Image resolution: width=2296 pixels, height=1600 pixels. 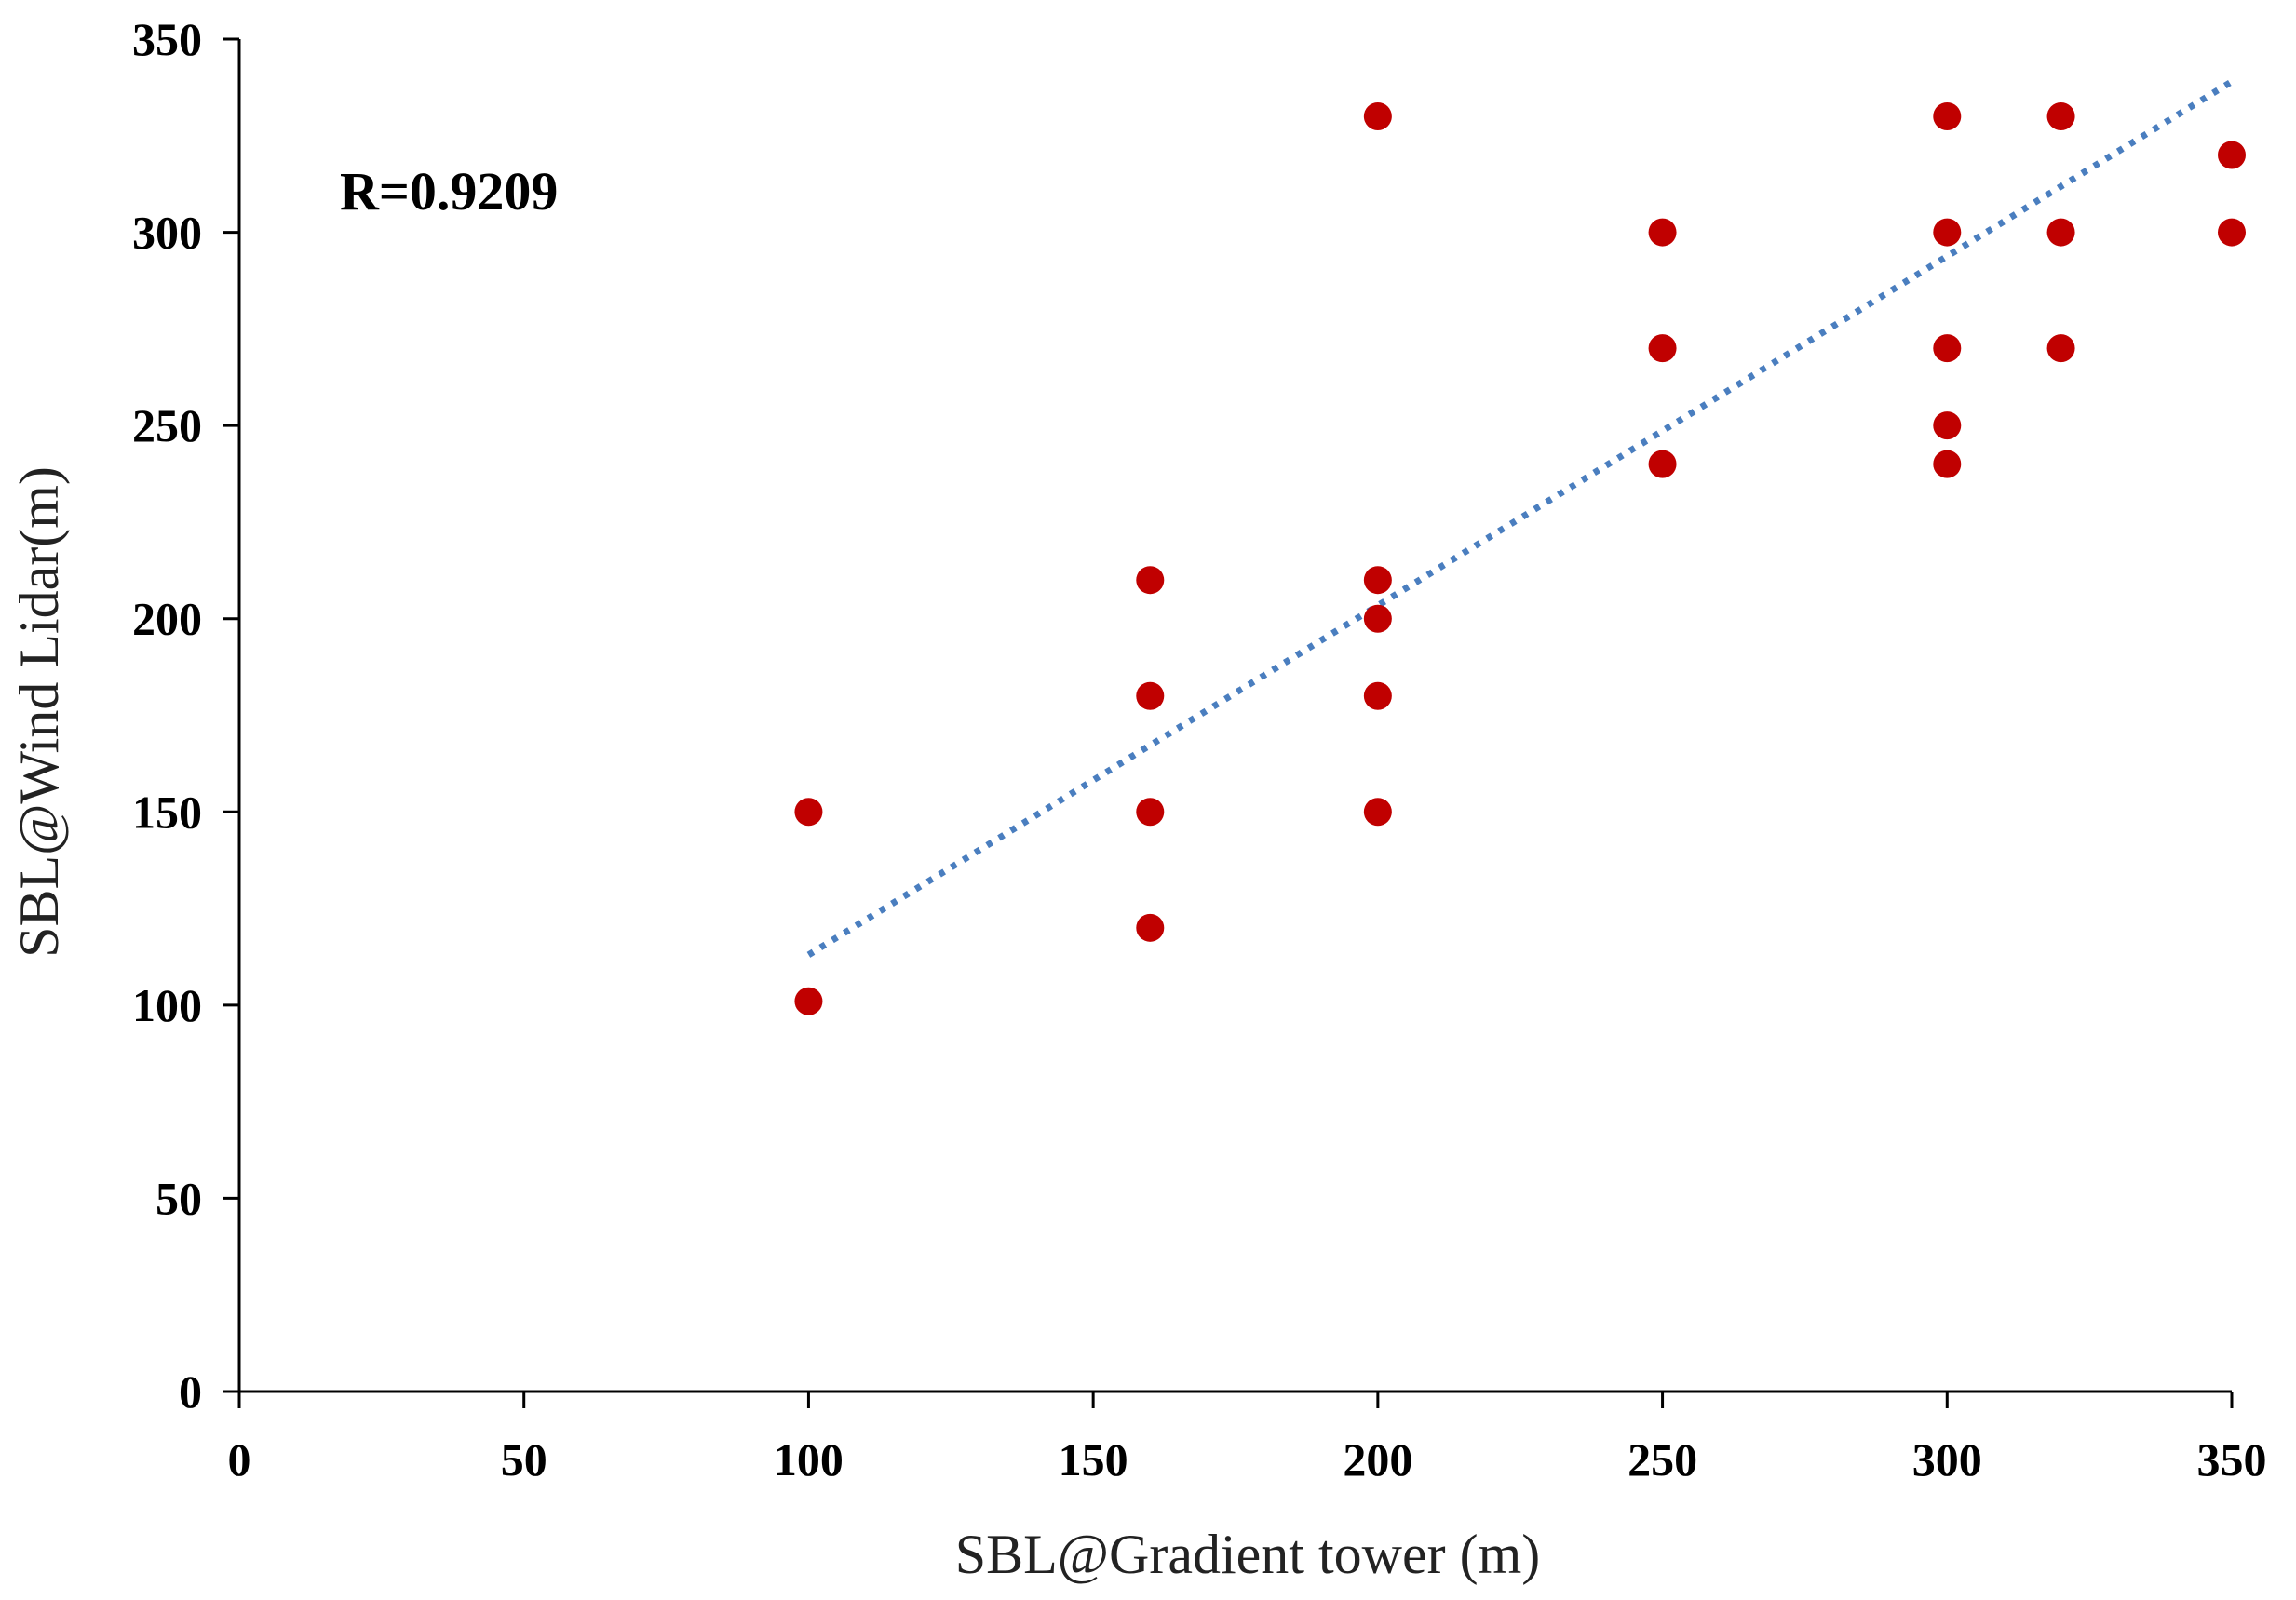 What do you see at coordinates (1377, 1459) in the screenshot?
I see `x-tick-label: 200` at bounding box center [1377, 1459].